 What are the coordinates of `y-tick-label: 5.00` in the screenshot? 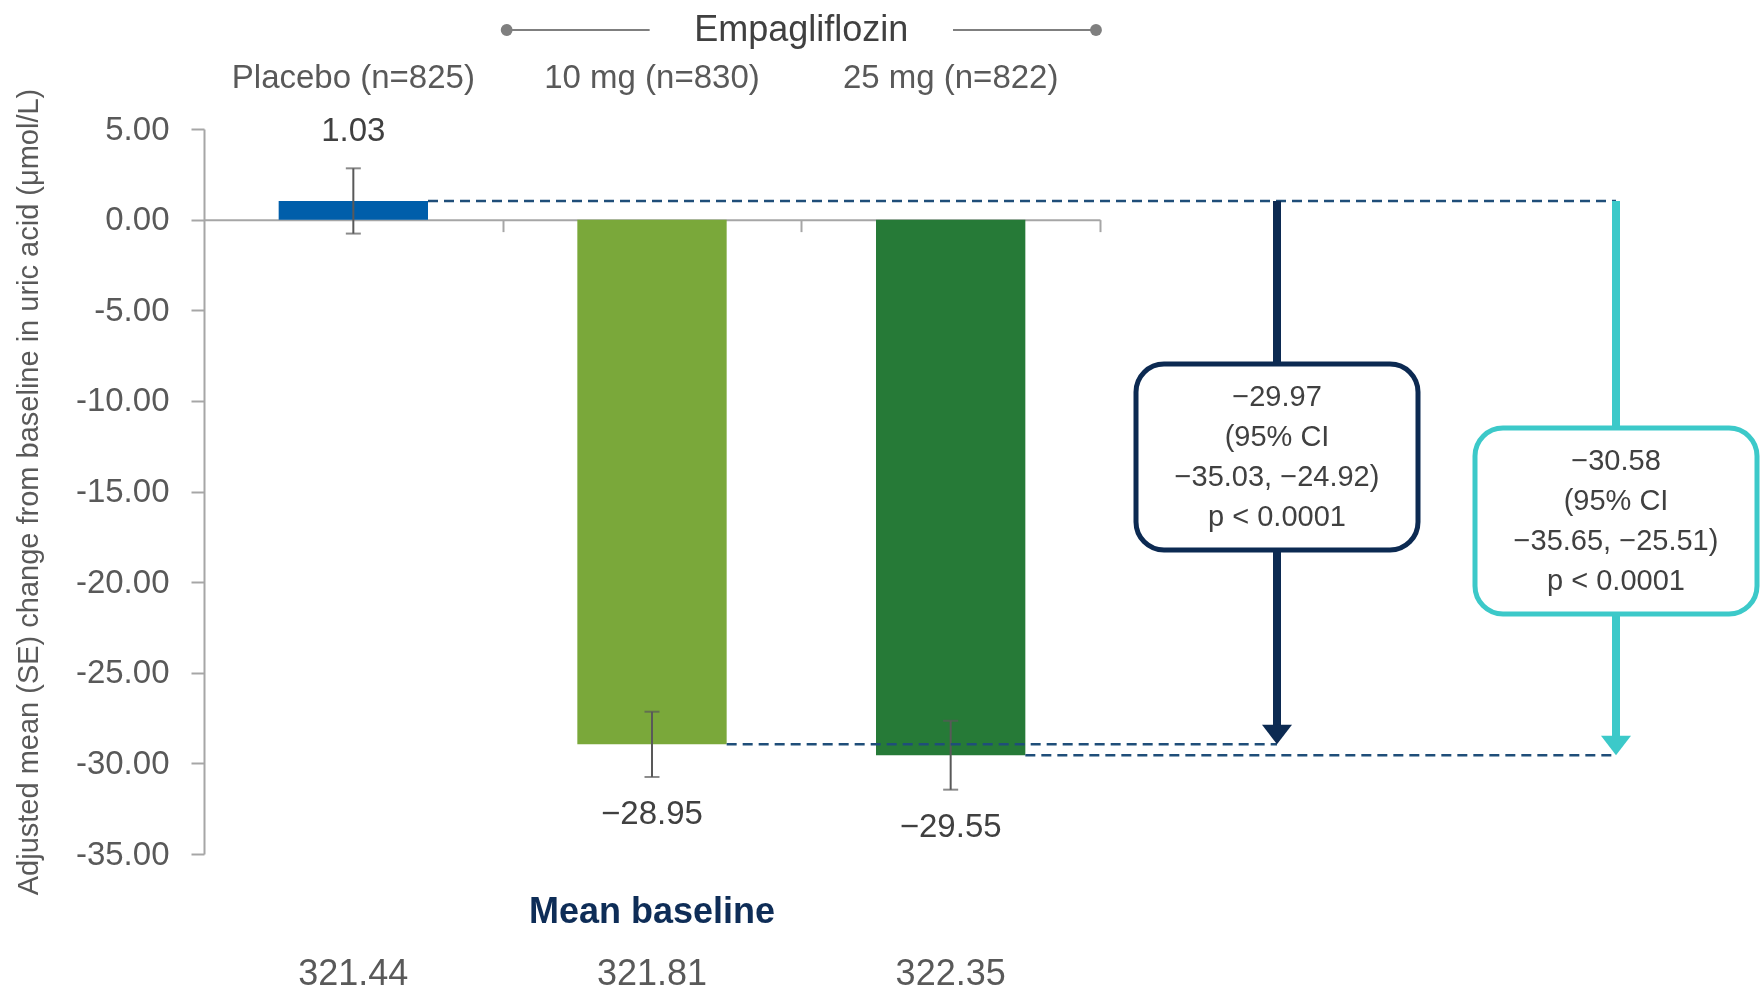 It's located at (137, 128).